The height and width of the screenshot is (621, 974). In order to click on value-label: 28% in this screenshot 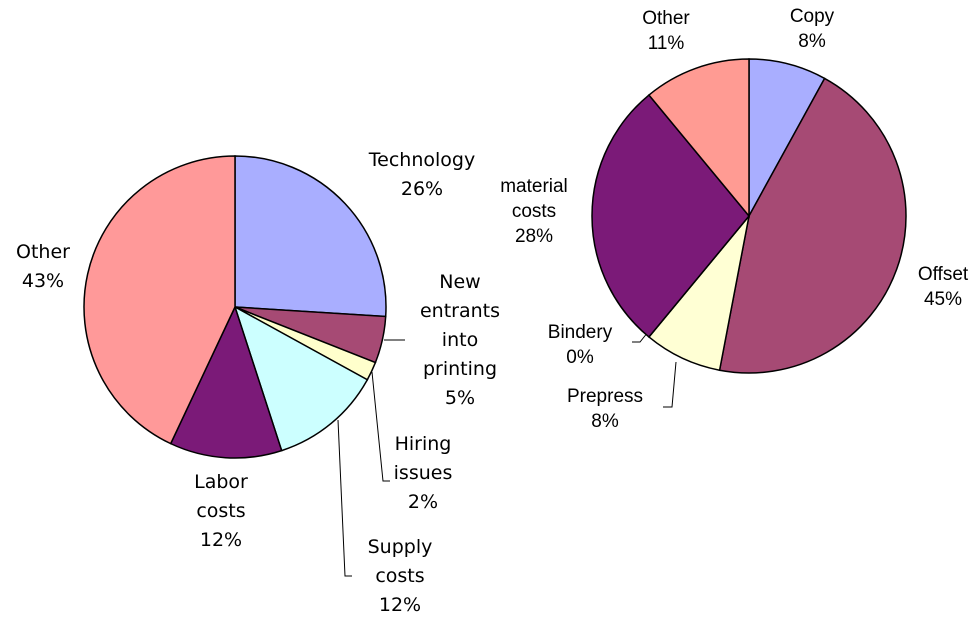, I will do `click(534, 236)`.